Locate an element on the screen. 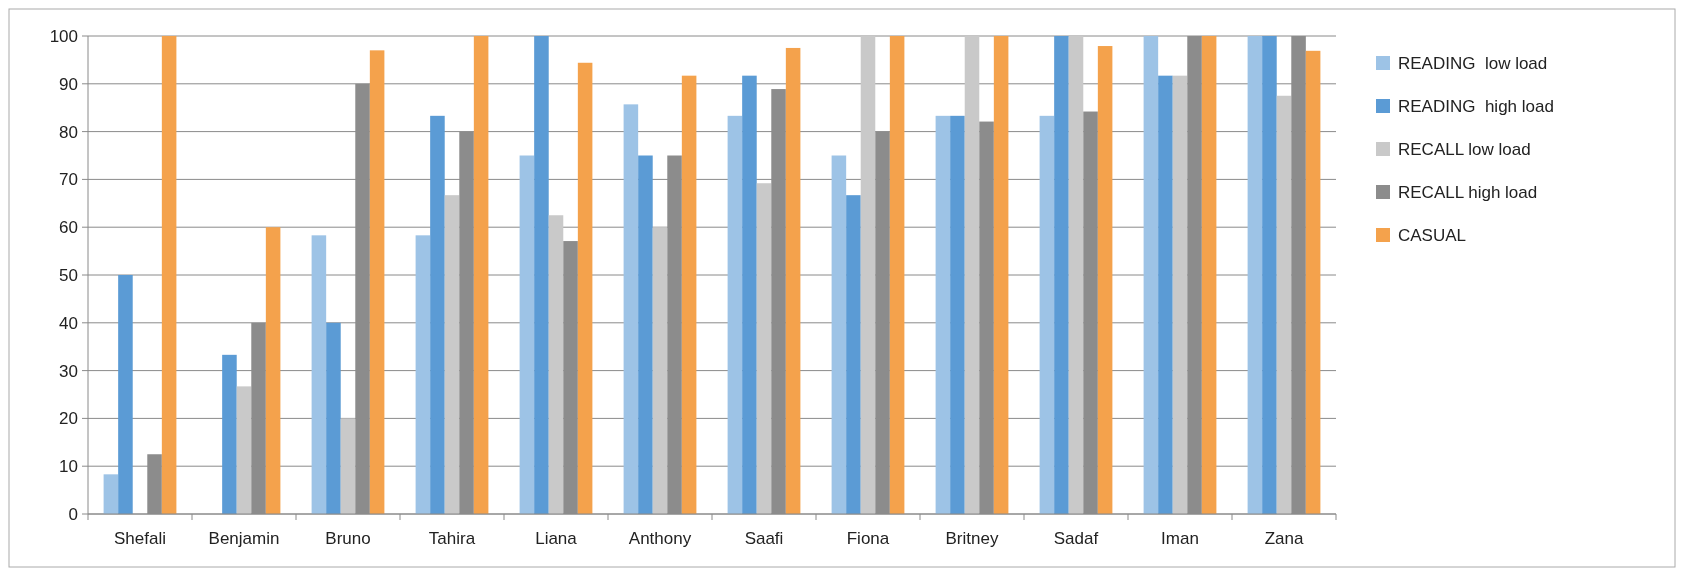 The width and height of the screenshot is (1684, 576). x-tick-label: Liana is located at coordinates (556, 538).